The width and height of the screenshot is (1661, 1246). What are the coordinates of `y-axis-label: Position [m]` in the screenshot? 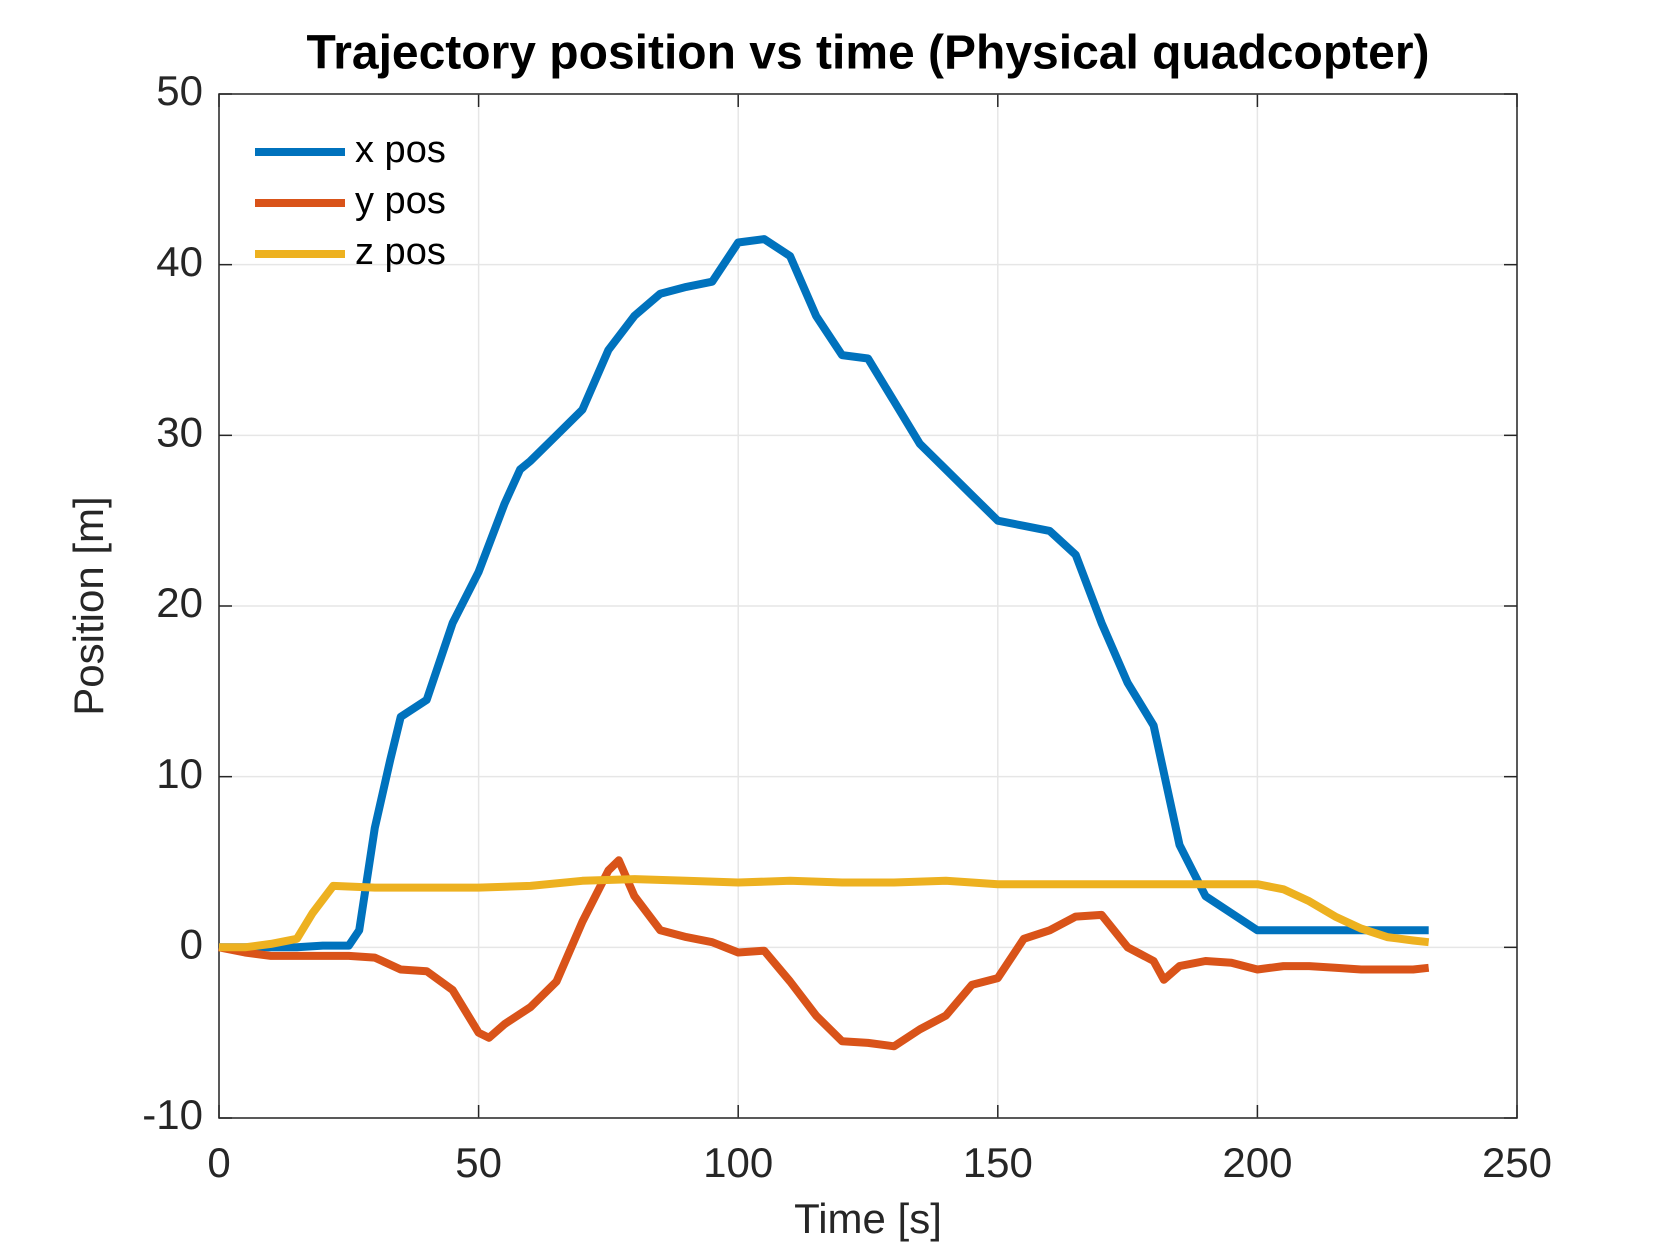 It's located at (88, 605).